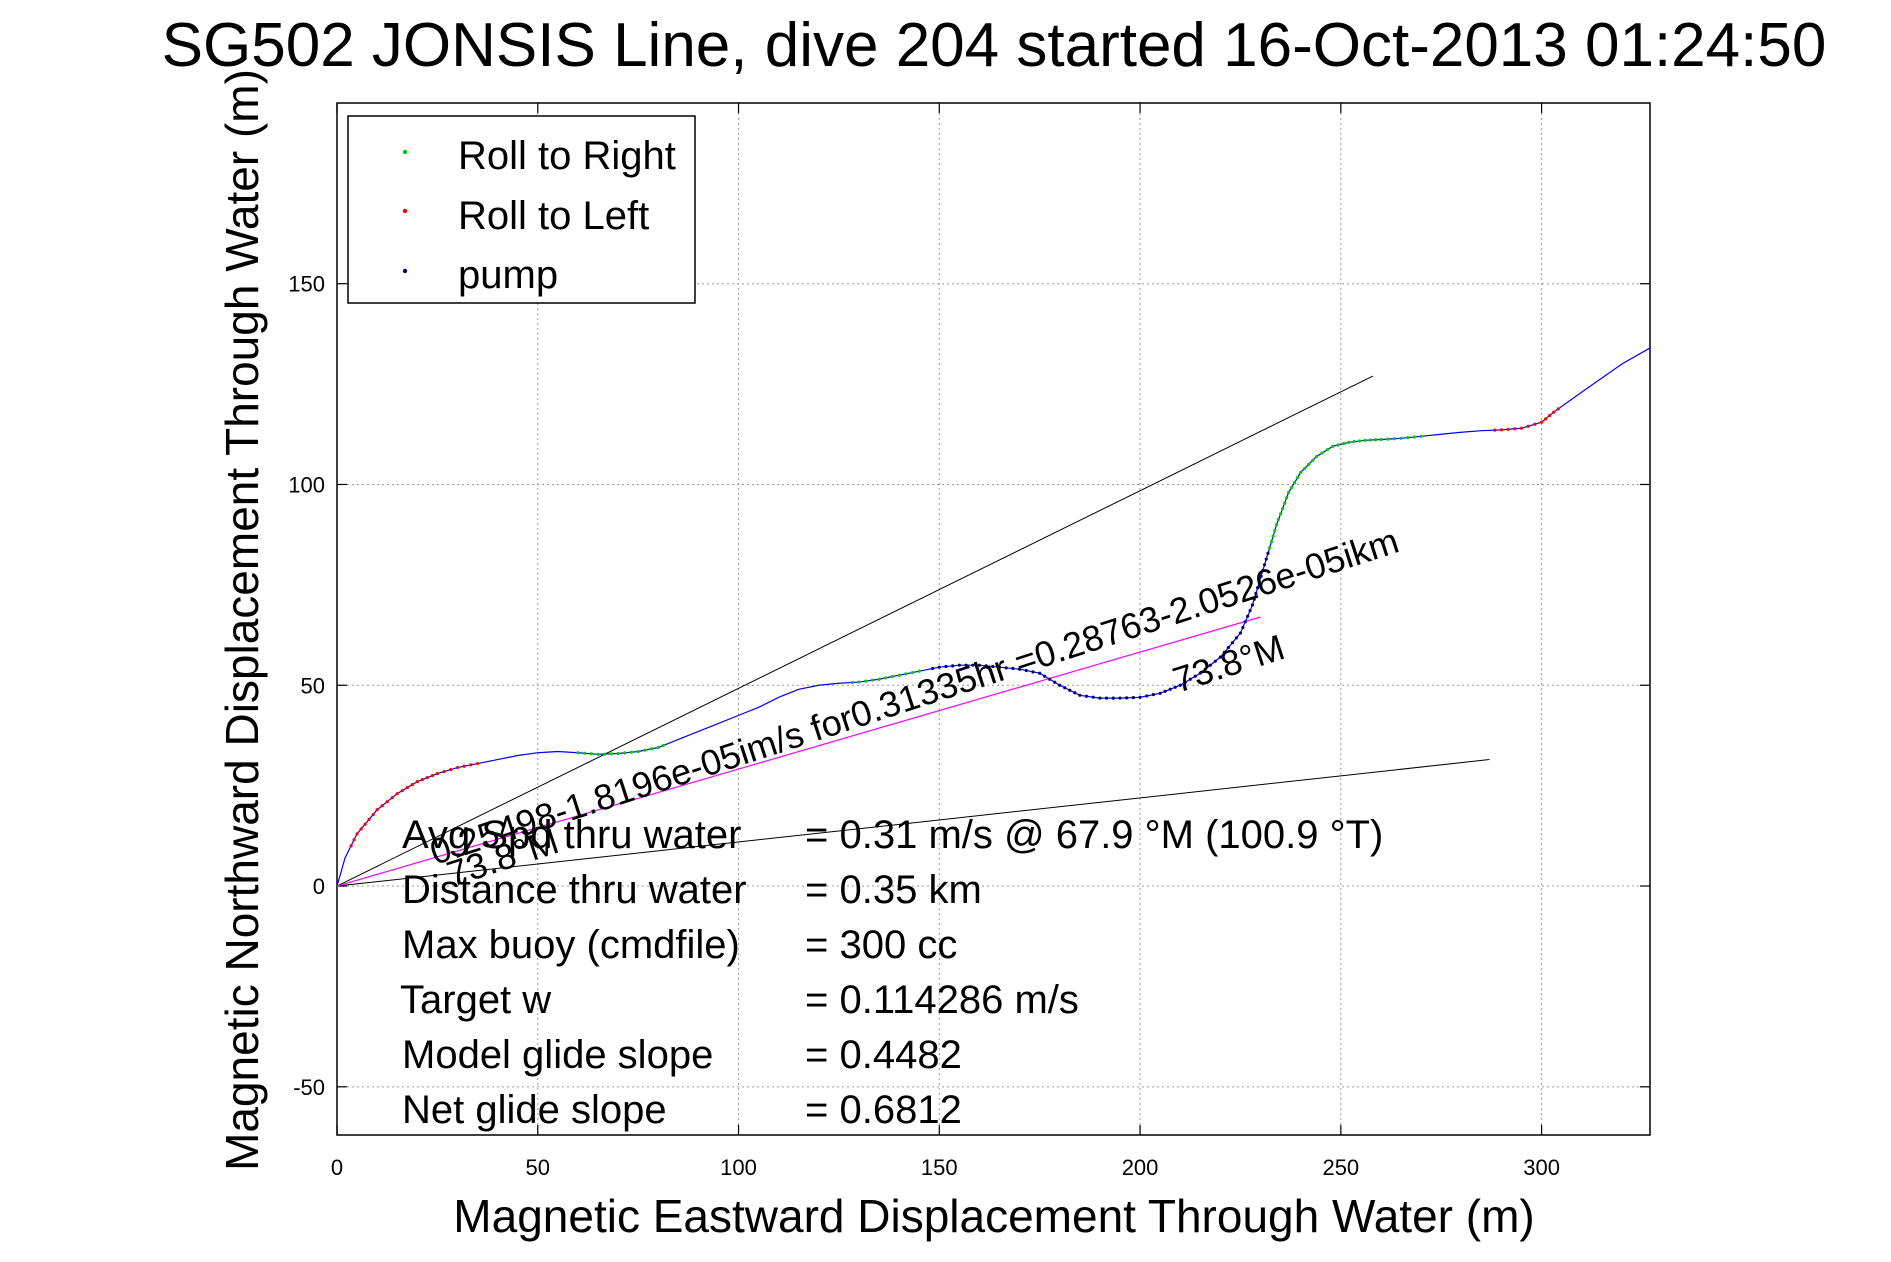  What do you see at coordinates (1094, 835) in the screenshot?
I see `info-value-avg-speed: = 0.31 m/s @ 67.9 °M (100.9 °T)` at bounding box center [1094, 835].